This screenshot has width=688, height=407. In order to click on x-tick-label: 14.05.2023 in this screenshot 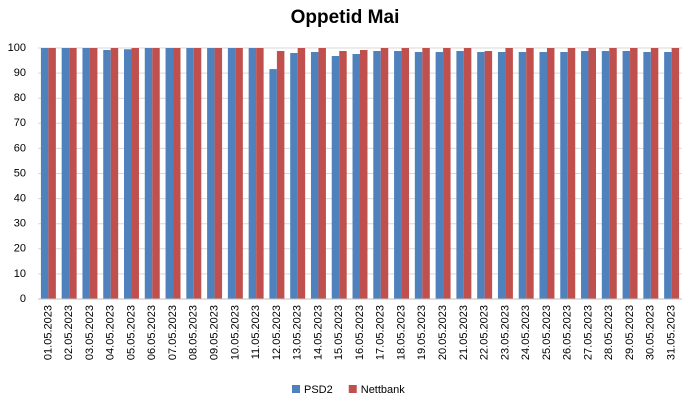, I will do `click(318, 332)`.